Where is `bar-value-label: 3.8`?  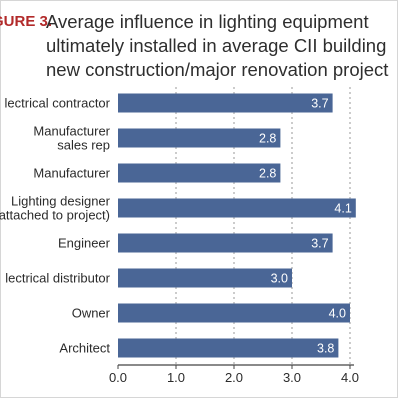 bar-value-label: 3.8 is located at coordinates (325, 349).